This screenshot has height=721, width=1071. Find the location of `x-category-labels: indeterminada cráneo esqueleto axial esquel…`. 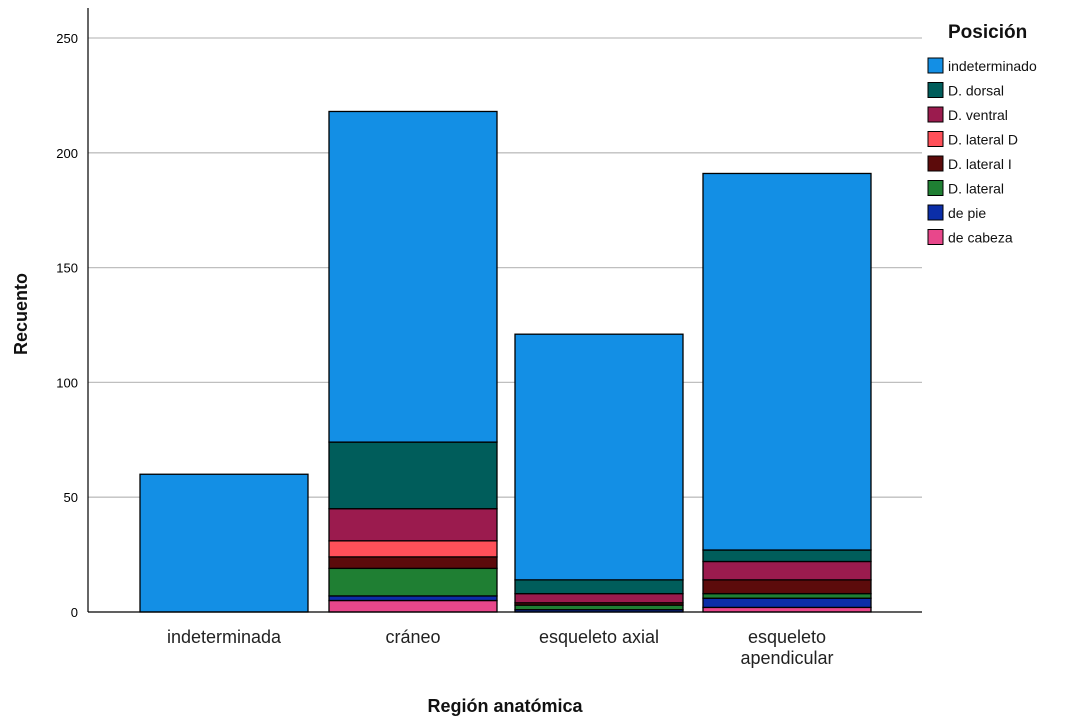

x-category-labels: indeterminada cráneo esqueleto axial esquel… is located at coordinates (500, 647).